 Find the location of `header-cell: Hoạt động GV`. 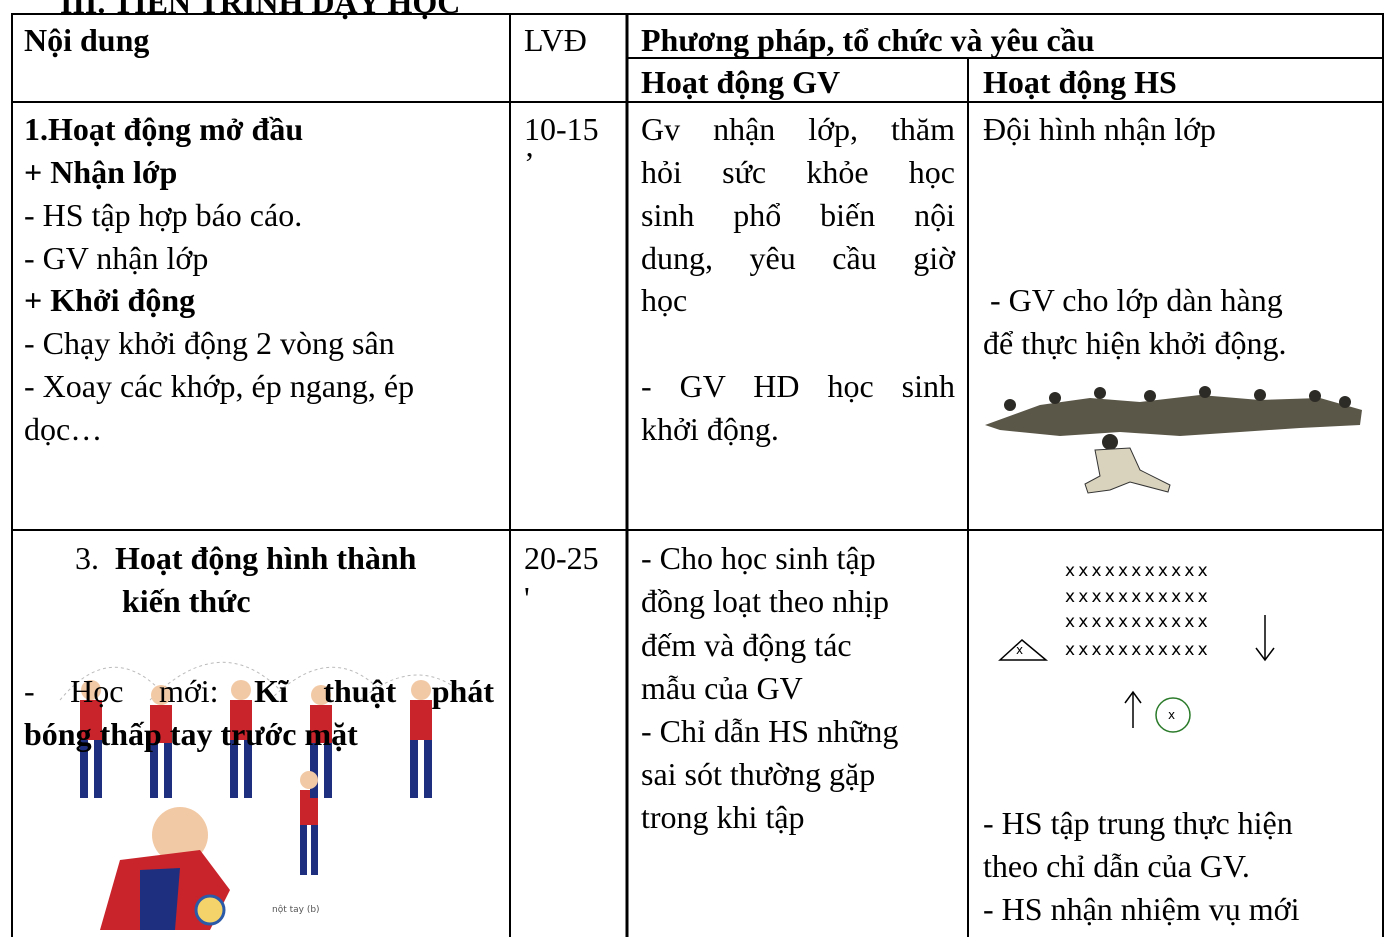

header-cell: Hoạt động GV is located at coordinates (741, 82).